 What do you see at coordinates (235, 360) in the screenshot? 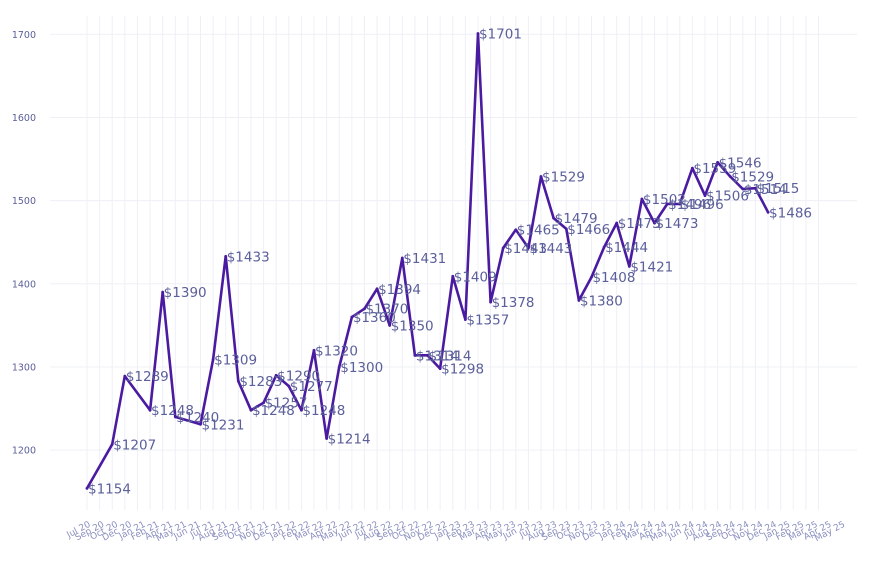
I see `data-label: $1309` at bounding box center [235, 360].